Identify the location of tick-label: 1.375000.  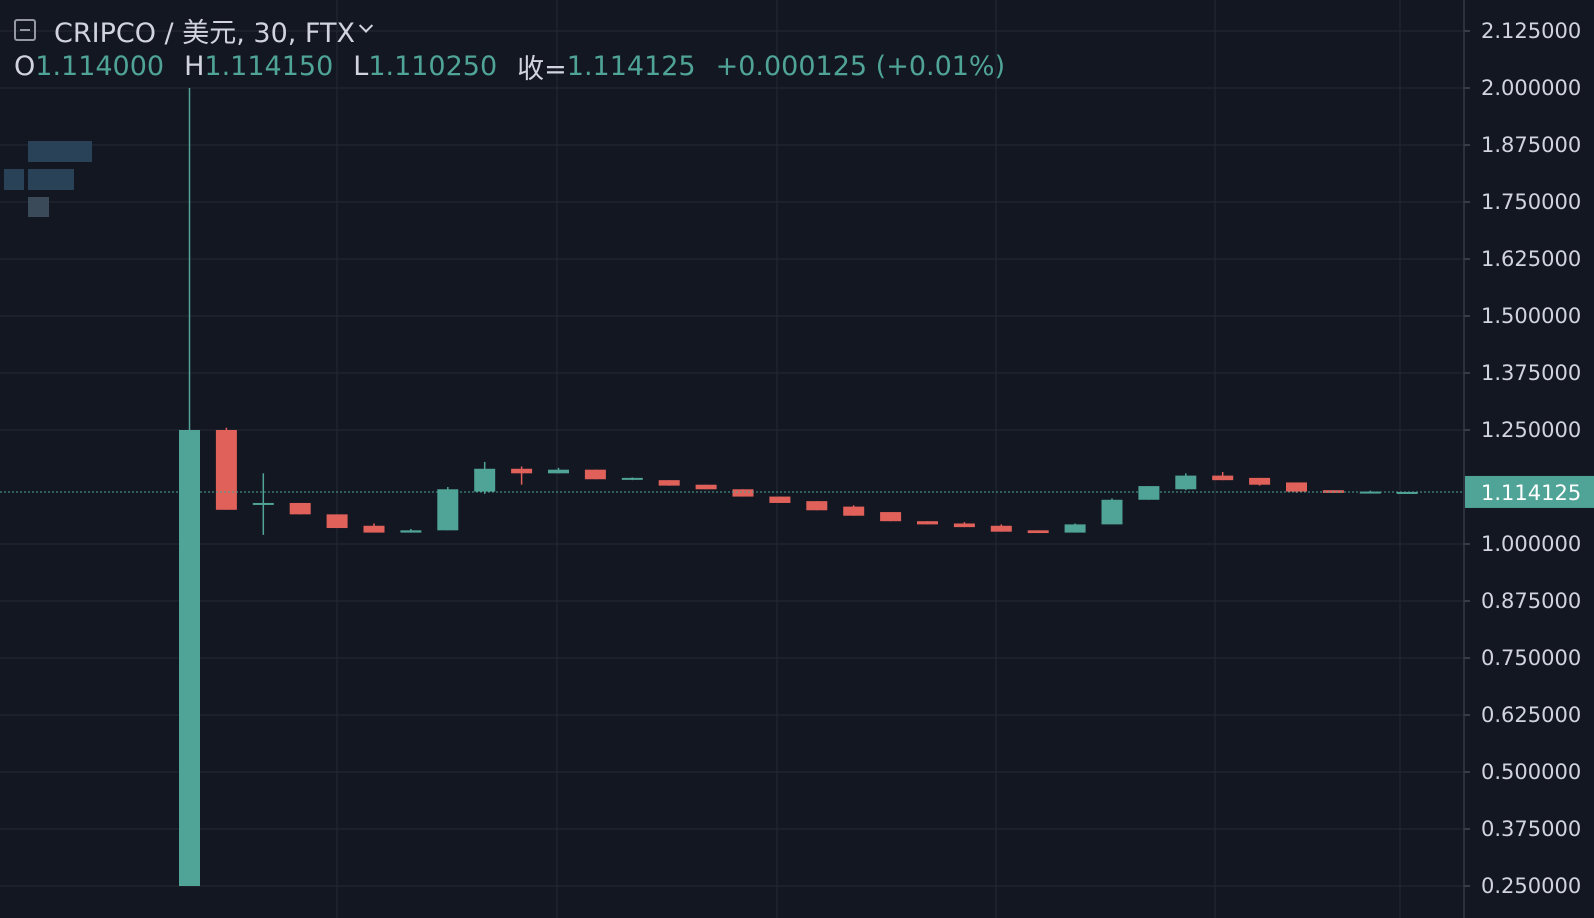
(1531, 373).